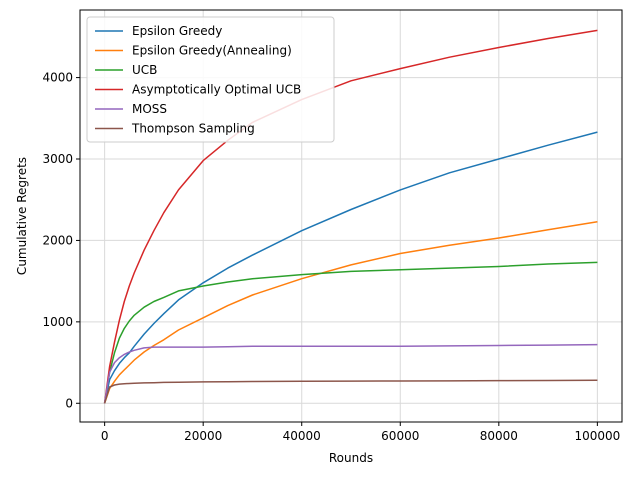 The height and width of the screenshot is (480, 640). I want to click on x-tick-label: 100000, so click(597, 436).